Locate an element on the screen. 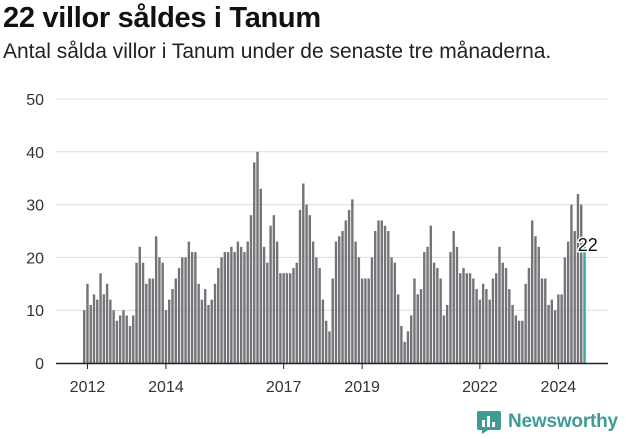  chart-title: 22 villor såldes i Tanum is located at coordinates (162, 18).